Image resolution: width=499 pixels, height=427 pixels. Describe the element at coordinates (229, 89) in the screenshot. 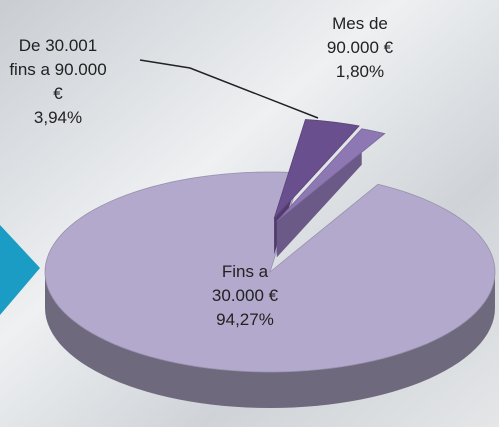

I see `leader-line` at that location.